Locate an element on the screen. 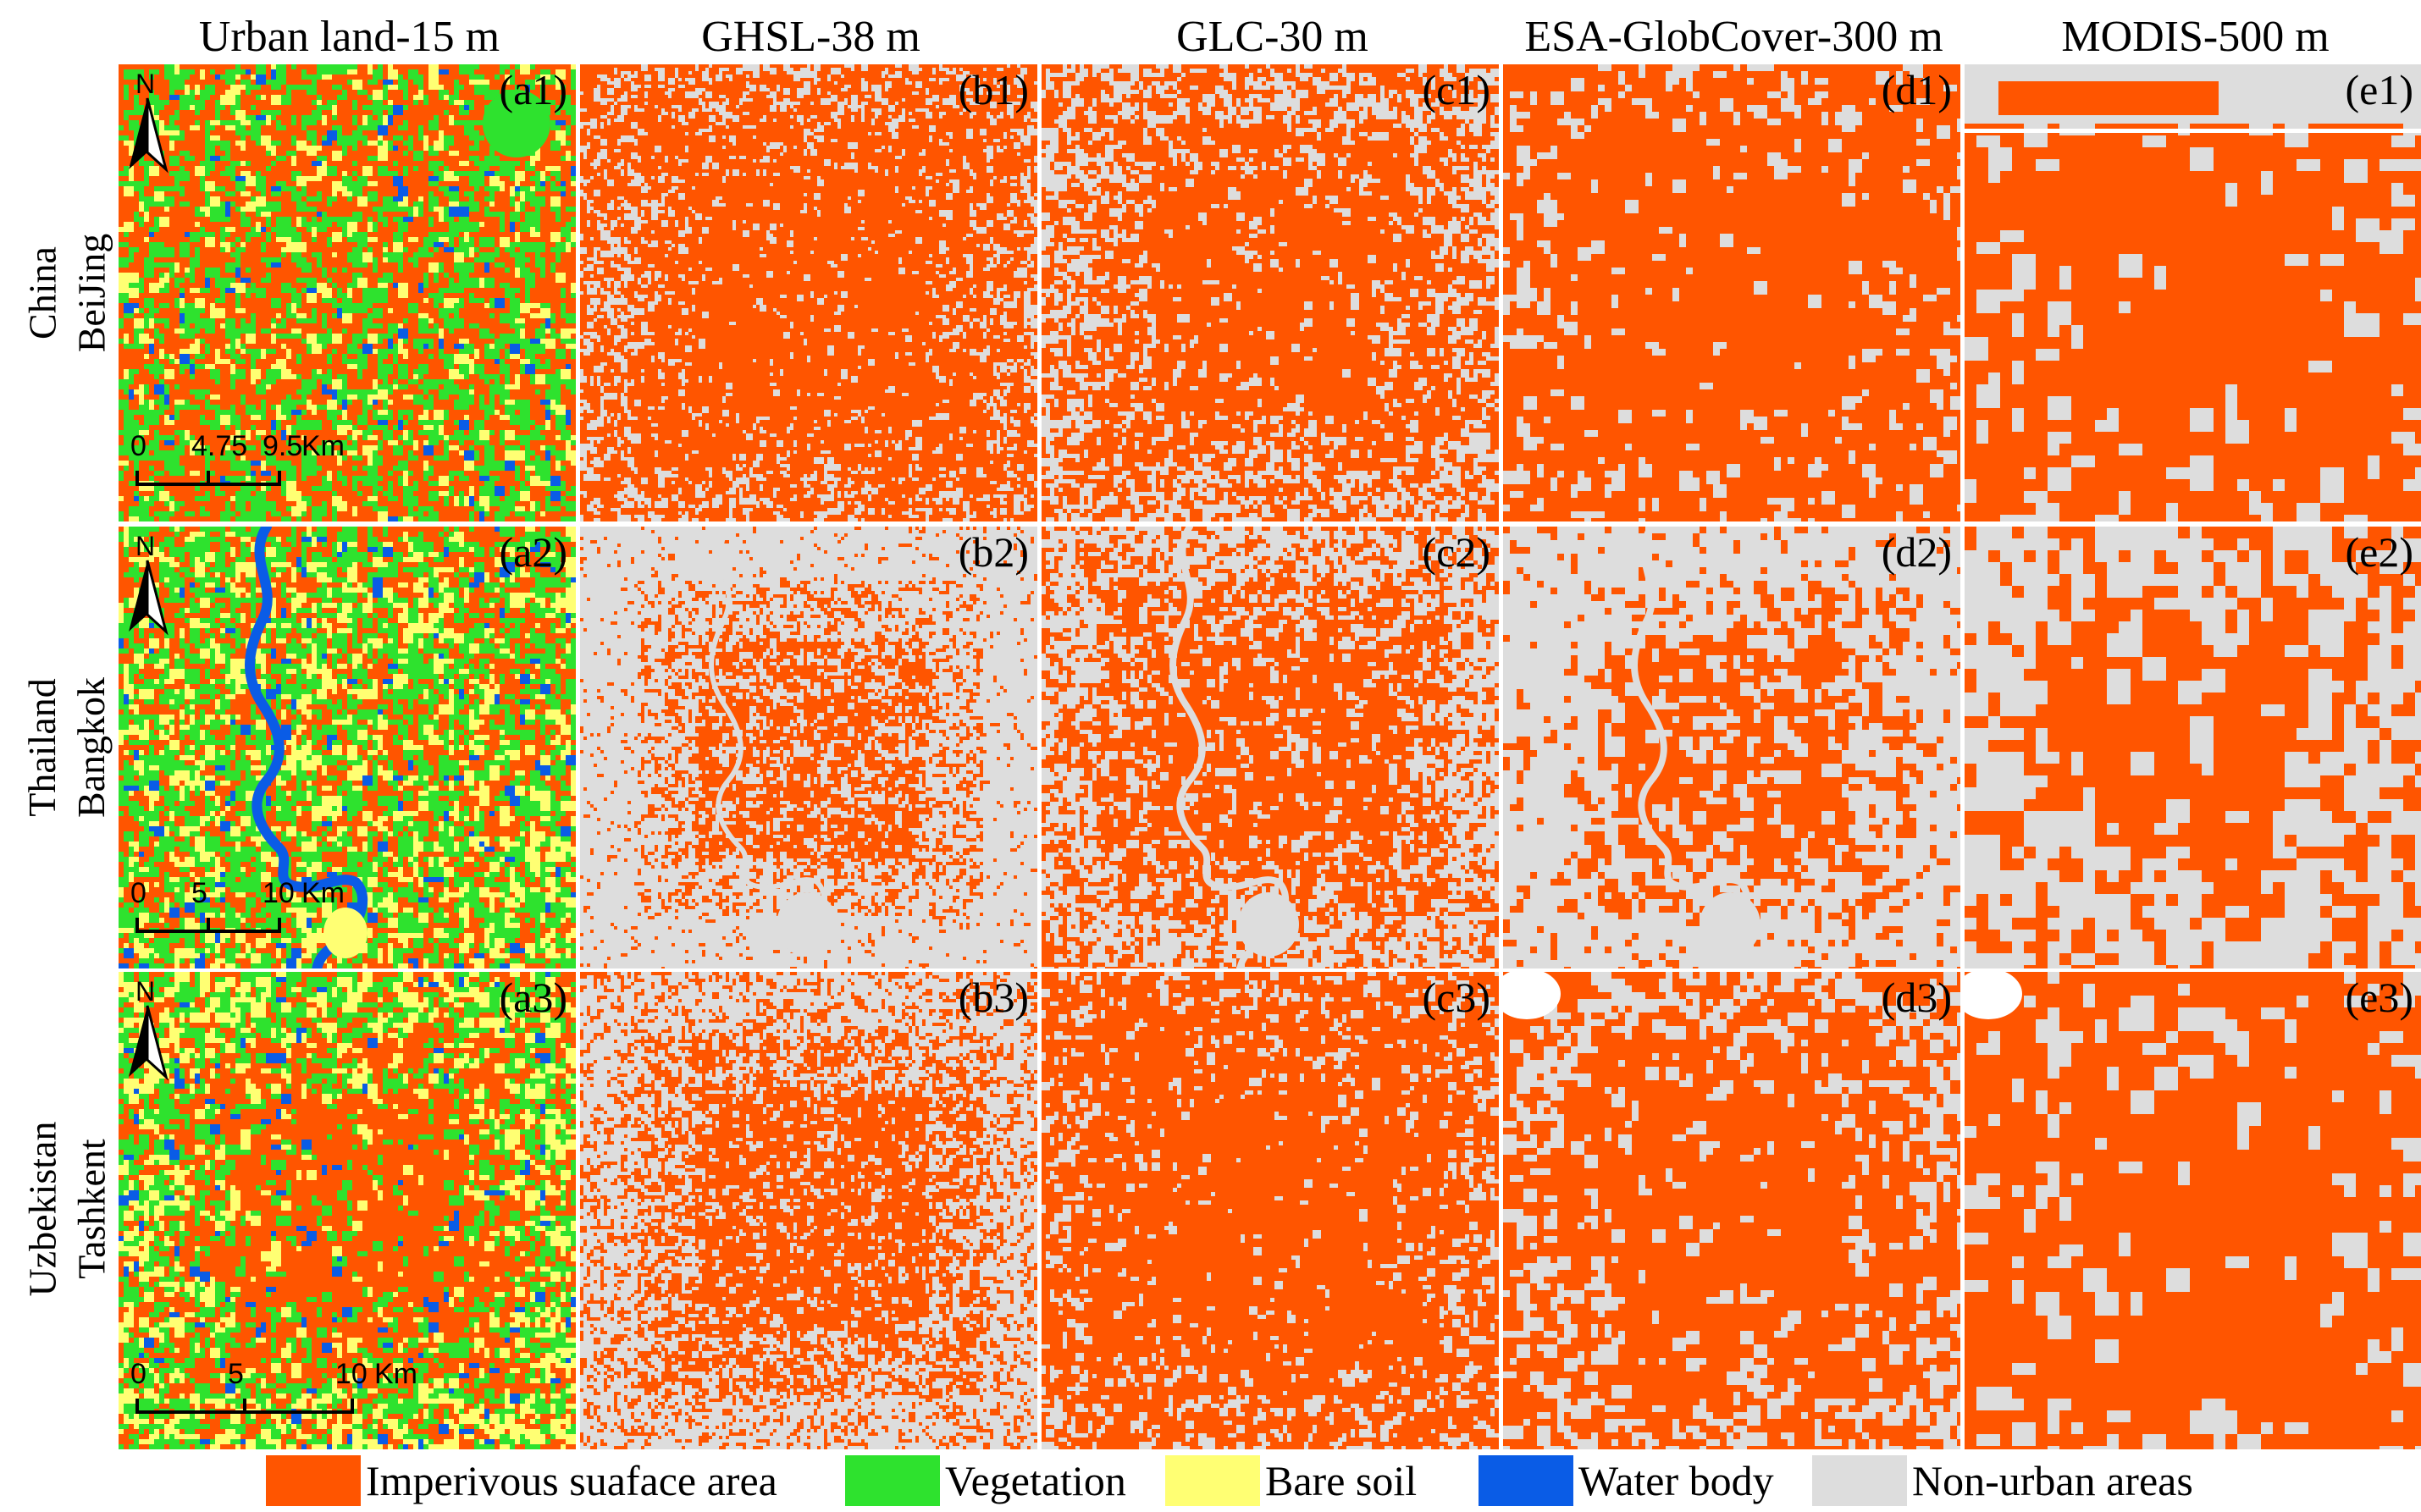  panel-label: (a1) is located at coordinates (534, 89).